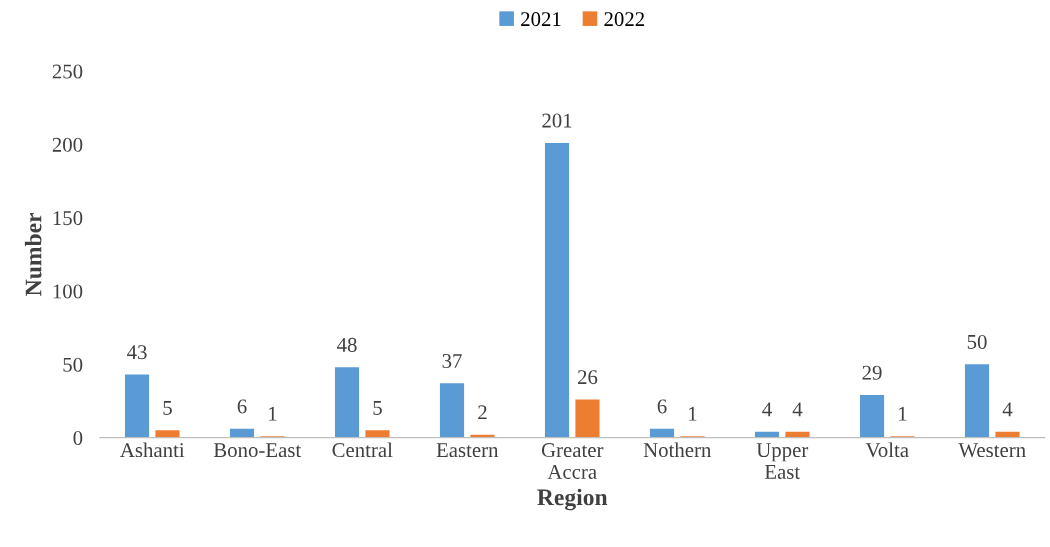 This screenshot has width=1050, height=547. What do you see at coordinates (624, 19) in the screenshot?
I see `legend-label: 2022` at bounding box center [624, 19].